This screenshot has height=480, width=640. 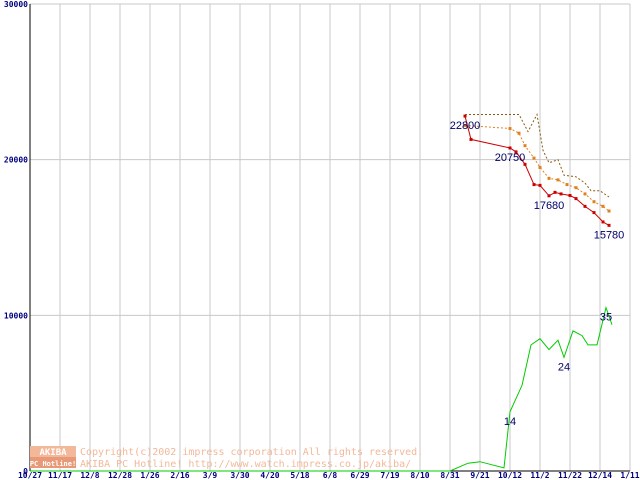 What do you see at coordinates (210, 475) in the screenshot?
I see `x-tick-label: 3/9` at bounding box center [210, 475].